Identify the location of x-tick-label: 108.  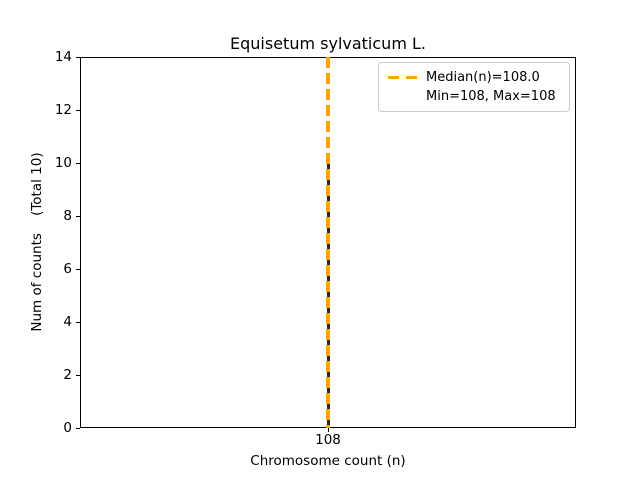
(328, 440).